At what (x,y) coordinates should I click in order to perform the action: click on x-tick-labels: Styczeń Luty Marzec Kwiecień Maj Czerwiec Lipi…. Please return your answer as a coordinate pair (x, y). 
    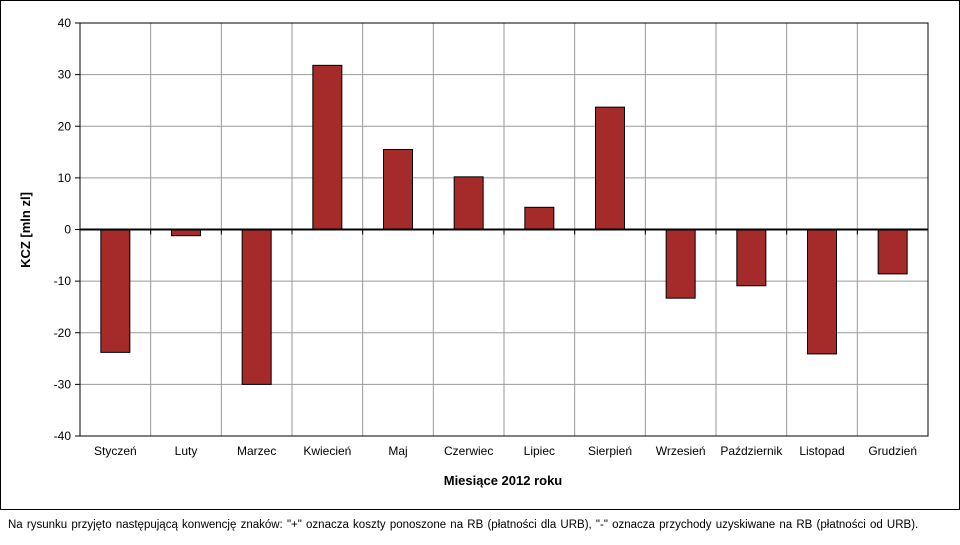
    Looking at the image, I should click on (505, 451).